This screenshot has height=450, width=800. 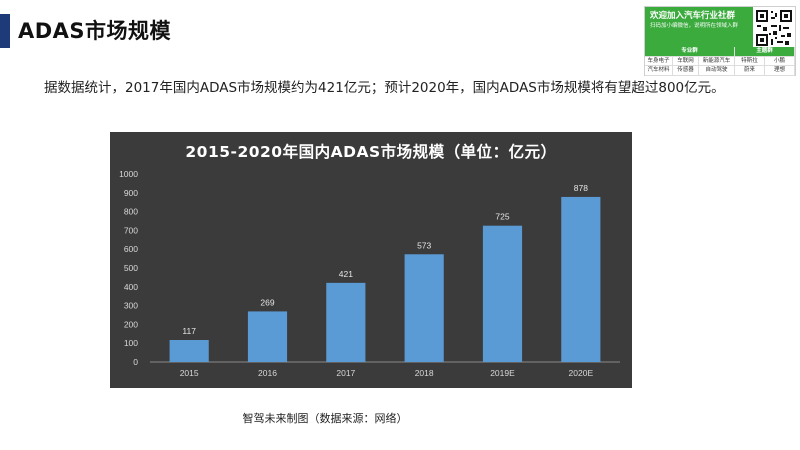 What do you see at coordinates (765, 52) in the screenshot?
I see `ad-header-topic: 主题群` at bounding box center [765, 52].